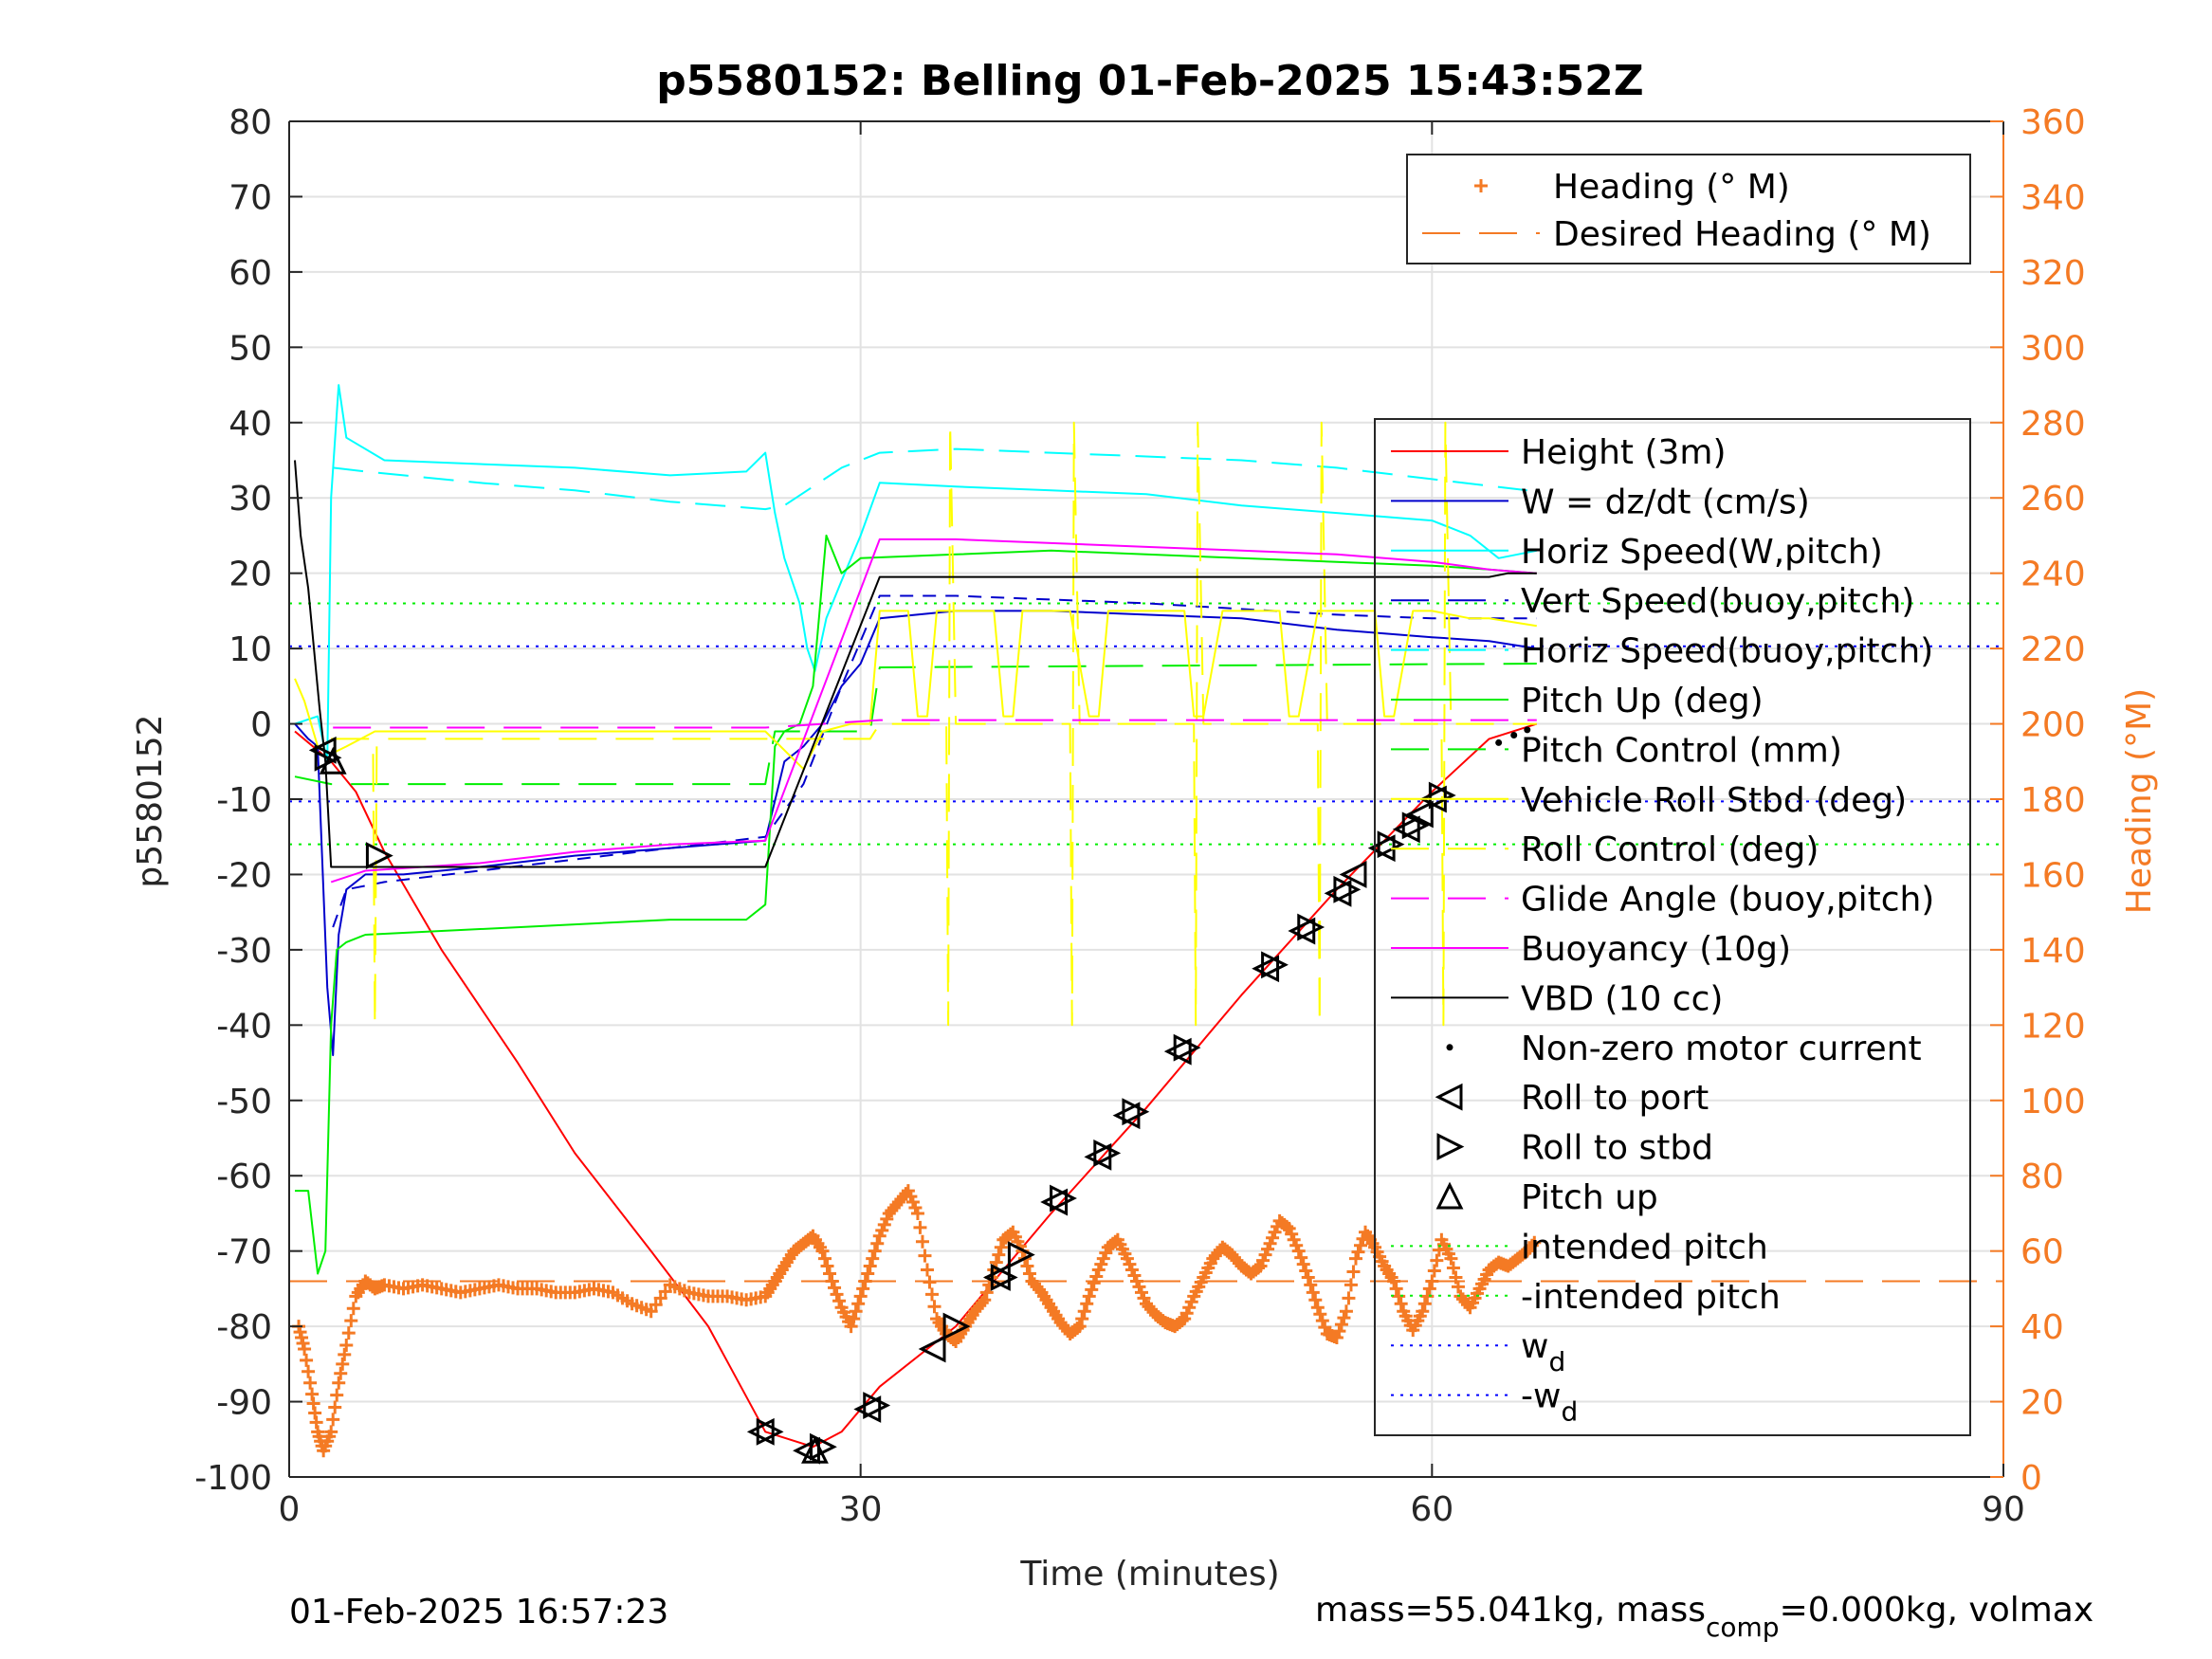 Image resolution: width=2212 pixels, height=1659 pixels. What do you see at coordinates (150, 800) in the screenshot?
I see `y-axis-label-left: p5580152` at bounding box center [150, 800].